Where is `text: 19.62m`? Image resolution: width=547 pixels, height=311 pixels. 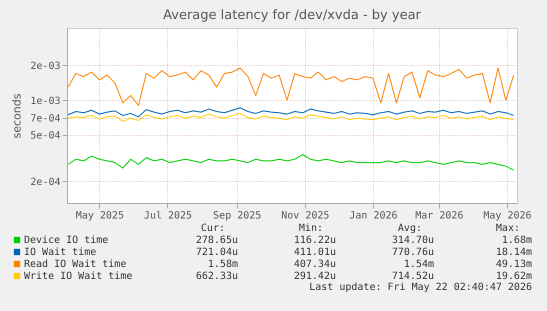
text: 19.62m is located at coordinates (514, 276).